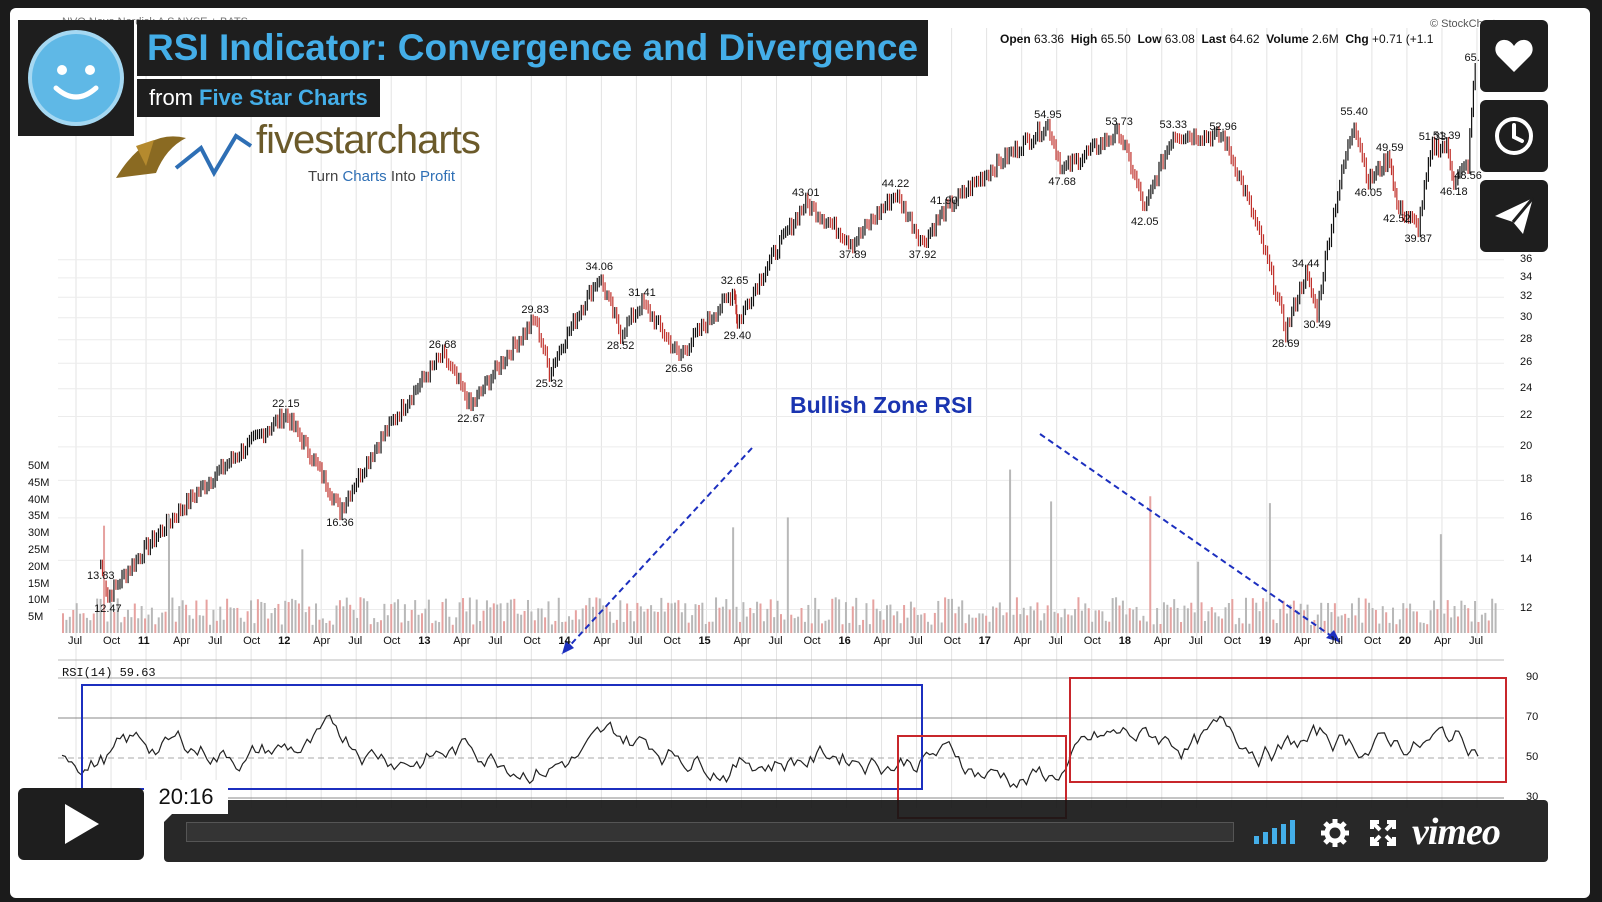  Describe the element at coordinates (1015, 39) in the screenshot. I see `open-label: Open` at that location.